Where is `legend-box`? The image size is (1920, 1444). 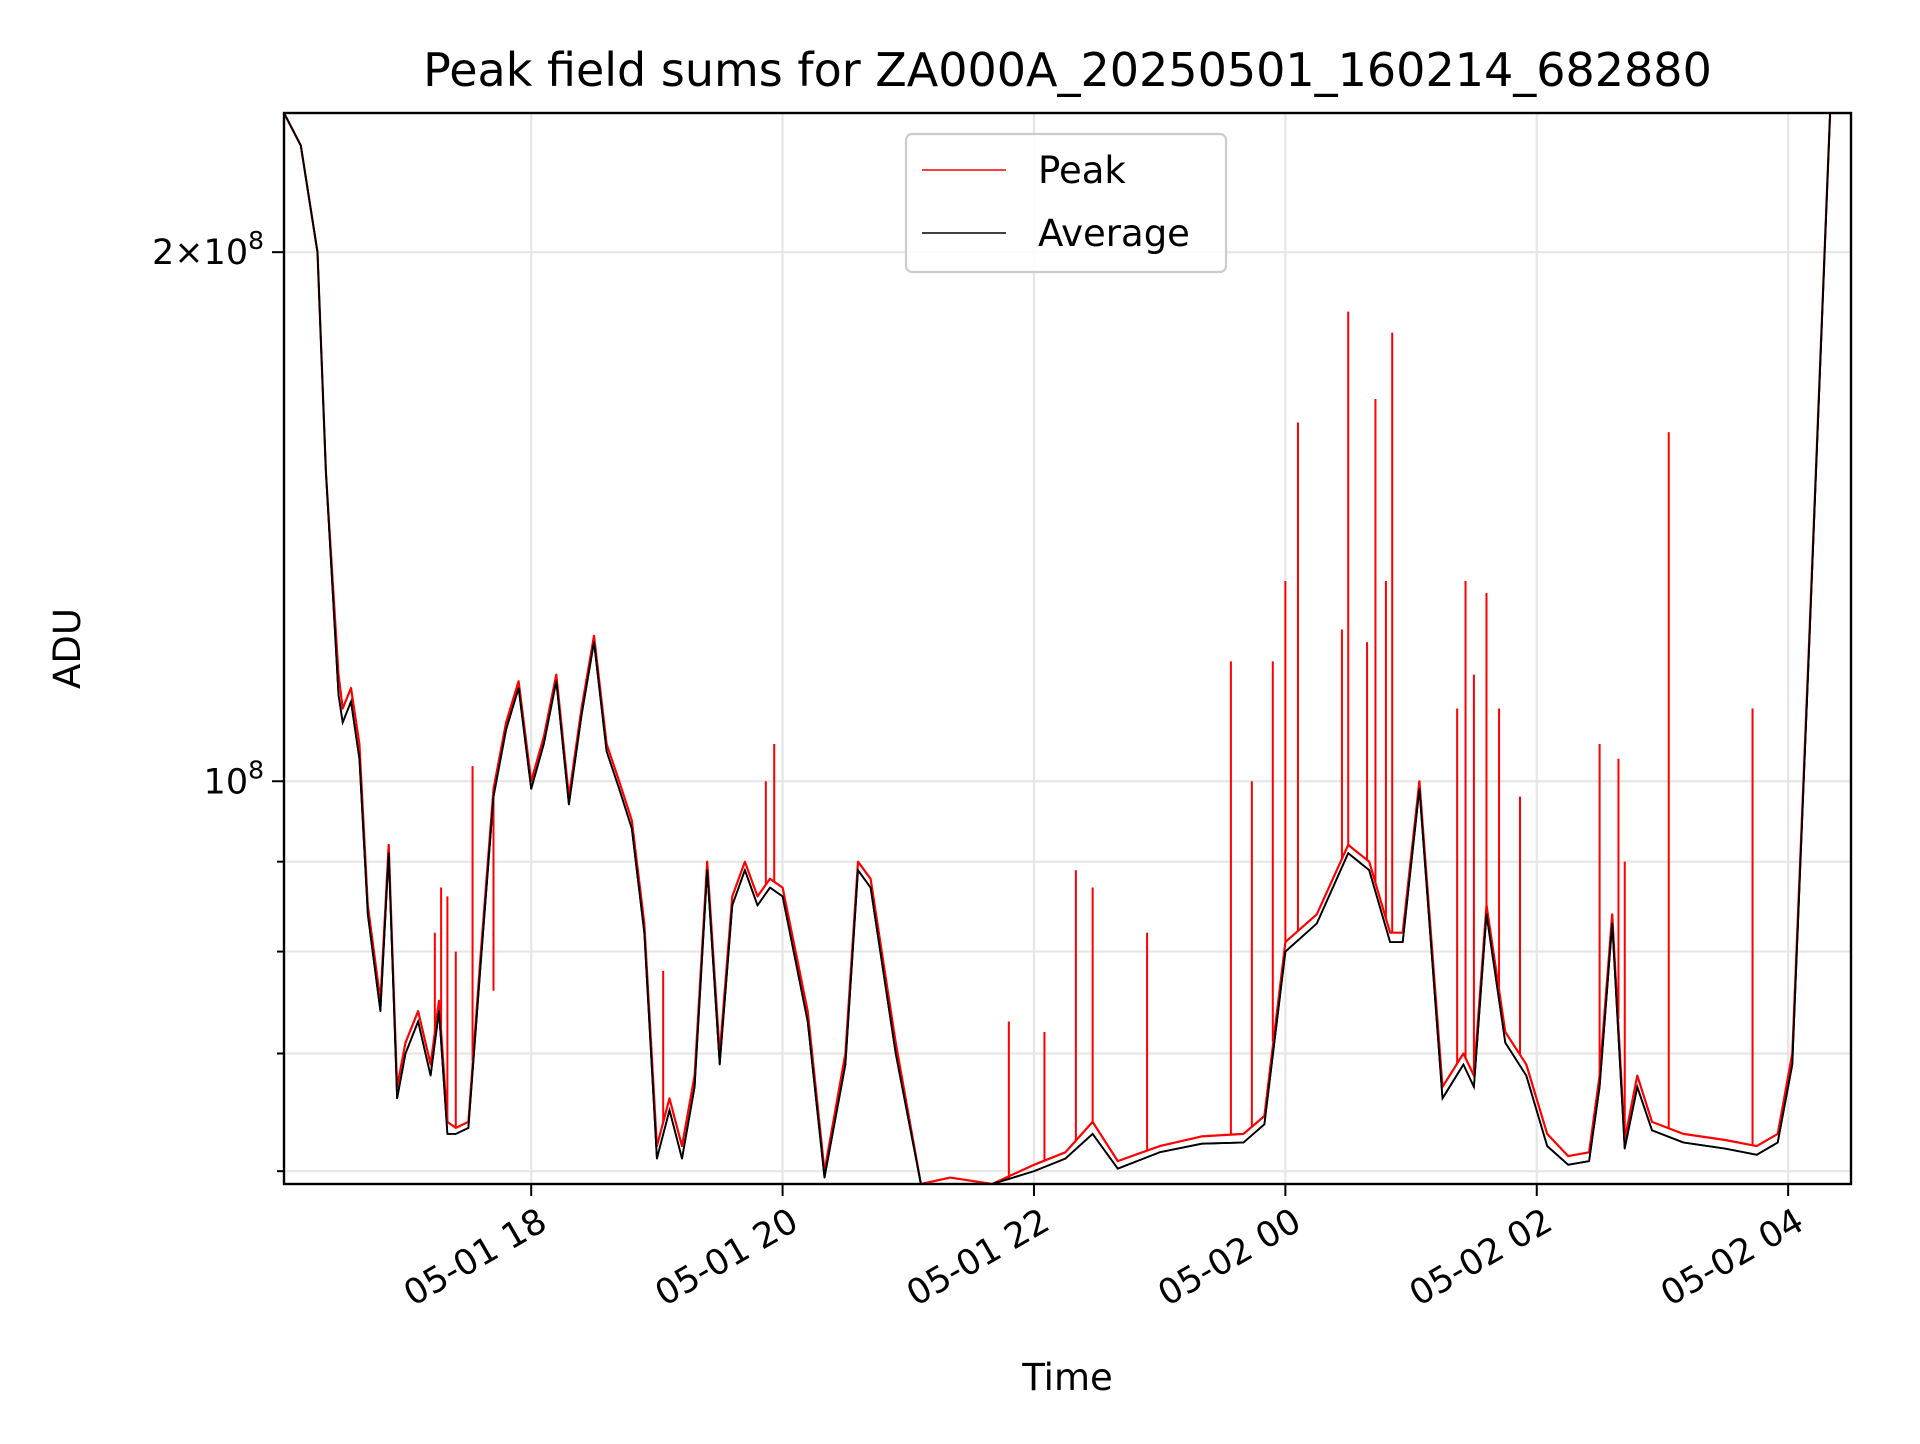 legend-box is located at coordinates (1066, 203).